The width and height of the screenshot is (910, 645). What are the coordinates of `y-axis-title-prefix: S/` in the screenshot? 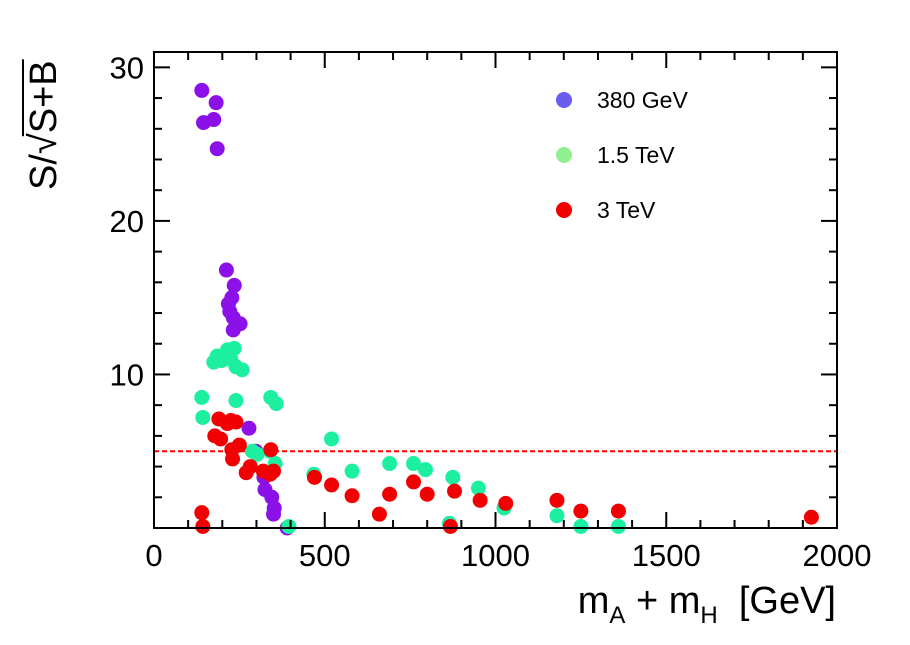 It's located at (44, 172).